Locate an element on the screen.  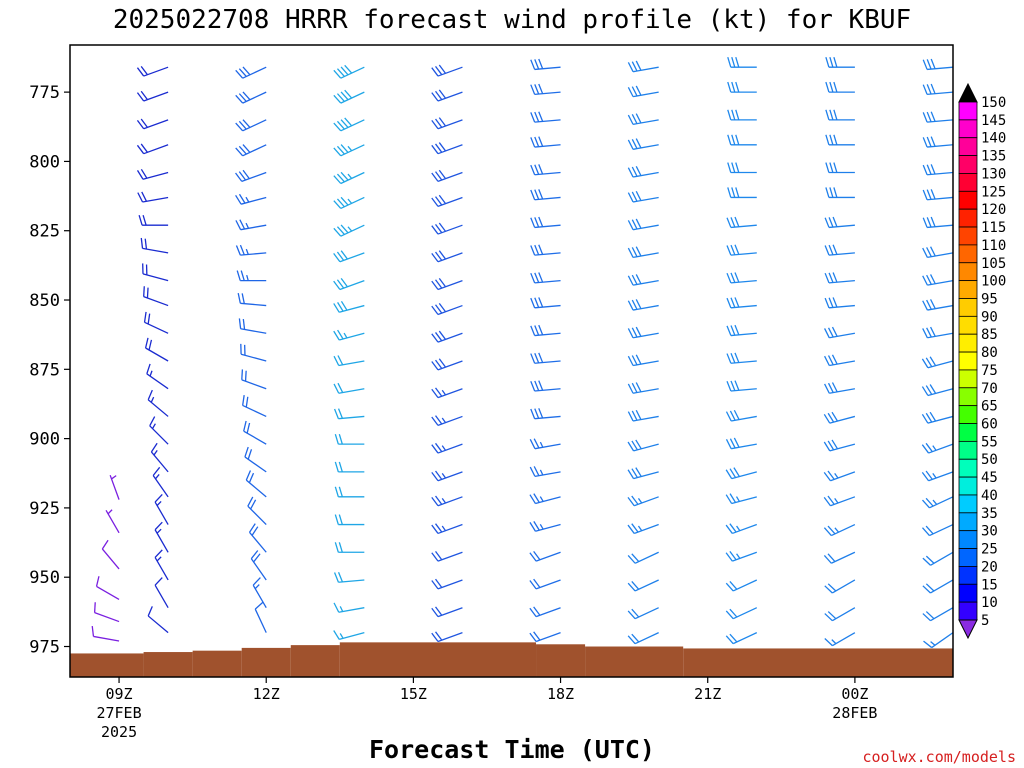
colorbar-label: 115 is located at coordinates (993, 228).